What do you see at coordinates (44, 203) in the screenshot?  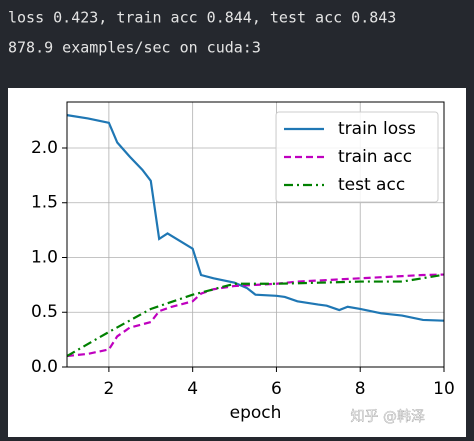 I see `y-tick-label: 1.5` at bounding box center [44, 203].